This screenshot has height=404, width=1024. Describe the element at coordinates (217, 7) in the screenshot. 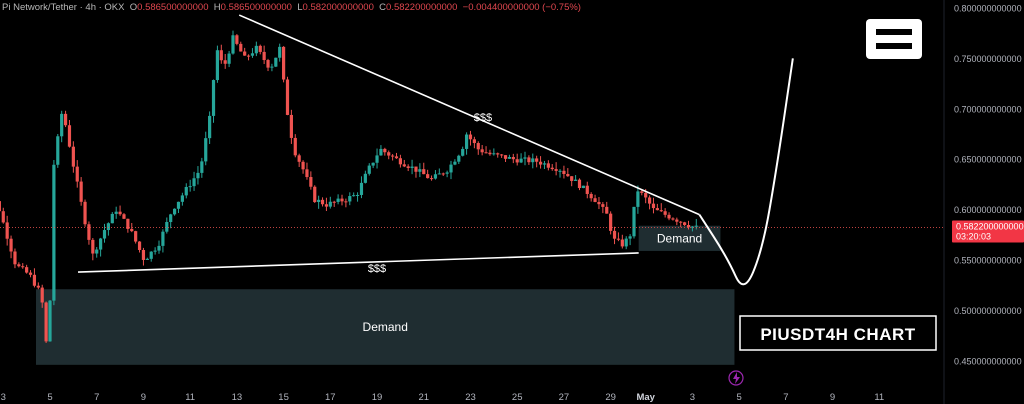

I see `high-label: H` at that location.